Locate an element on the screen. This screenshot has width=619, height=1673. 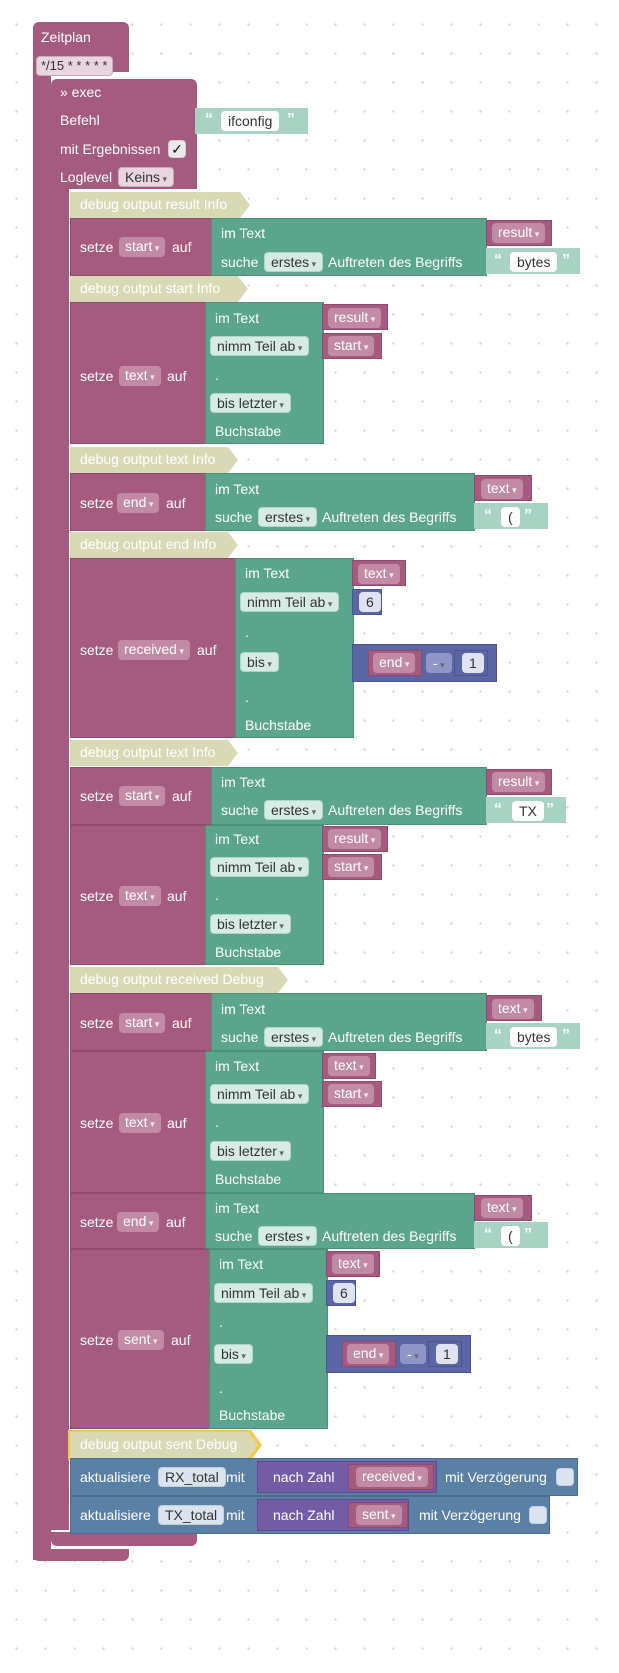
command-label: Befehl is located at coordinates (80, 120).